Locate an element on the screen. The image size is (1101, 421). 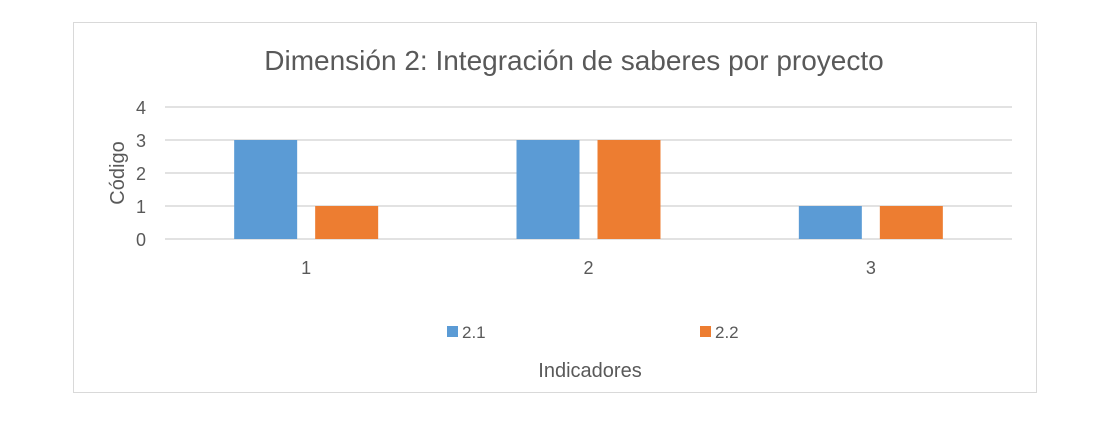
bar-2.2-2 is located at coordinates (629, 189).